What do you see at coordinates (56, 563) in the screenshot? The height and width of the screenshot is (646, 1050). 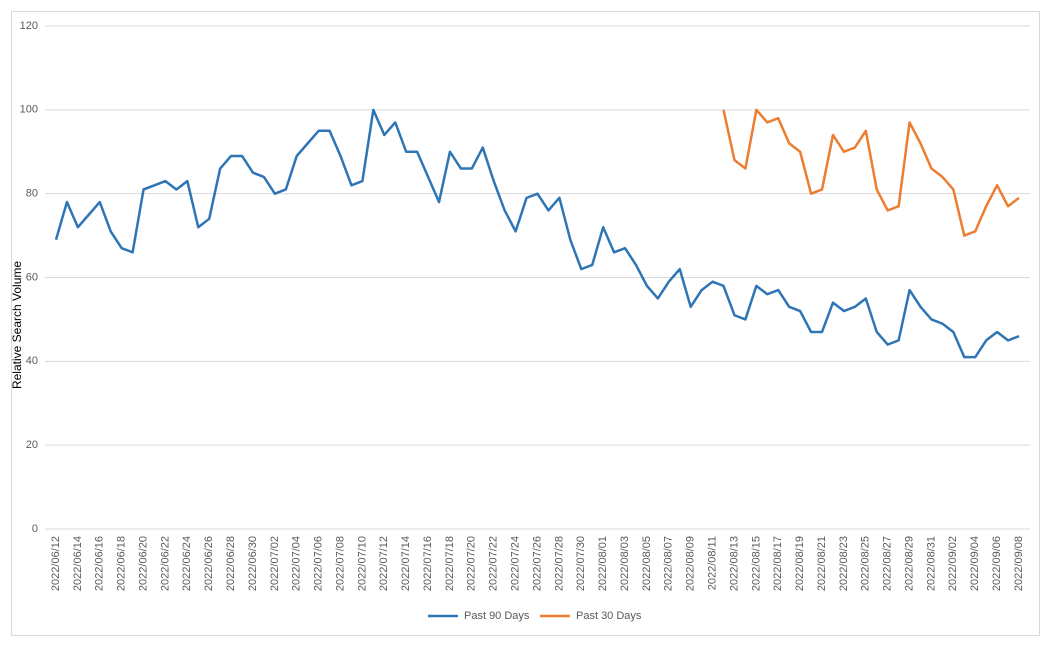 I see `x-tick-label: 2022/06/12` at bounding box center [56, 563].